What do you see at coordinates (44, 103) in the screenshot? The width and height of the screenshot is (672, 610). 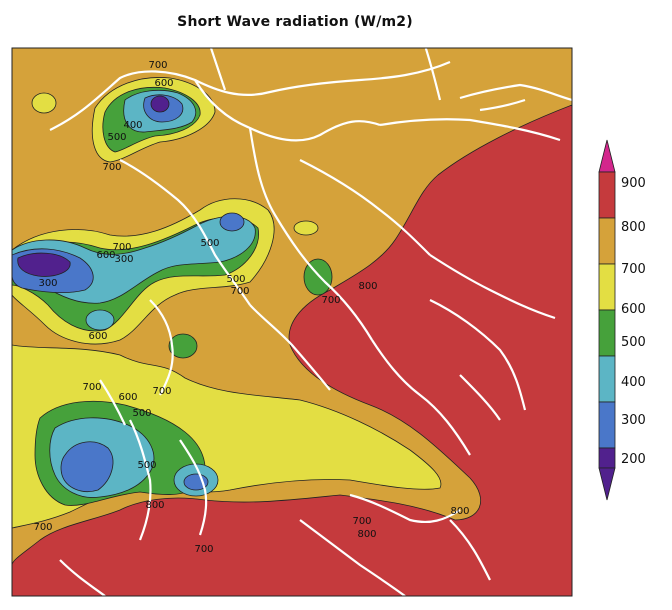 I see `field-600-700-small` at bounding box center [44, 103].